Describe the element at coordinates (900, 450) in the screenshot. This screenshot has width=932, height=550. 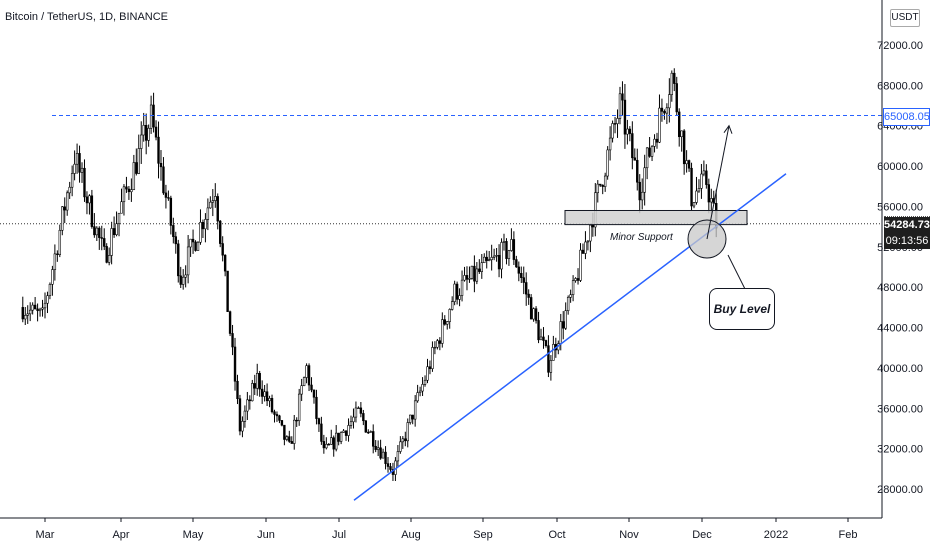
I see `price-tick-label: 32000.00` at that location.